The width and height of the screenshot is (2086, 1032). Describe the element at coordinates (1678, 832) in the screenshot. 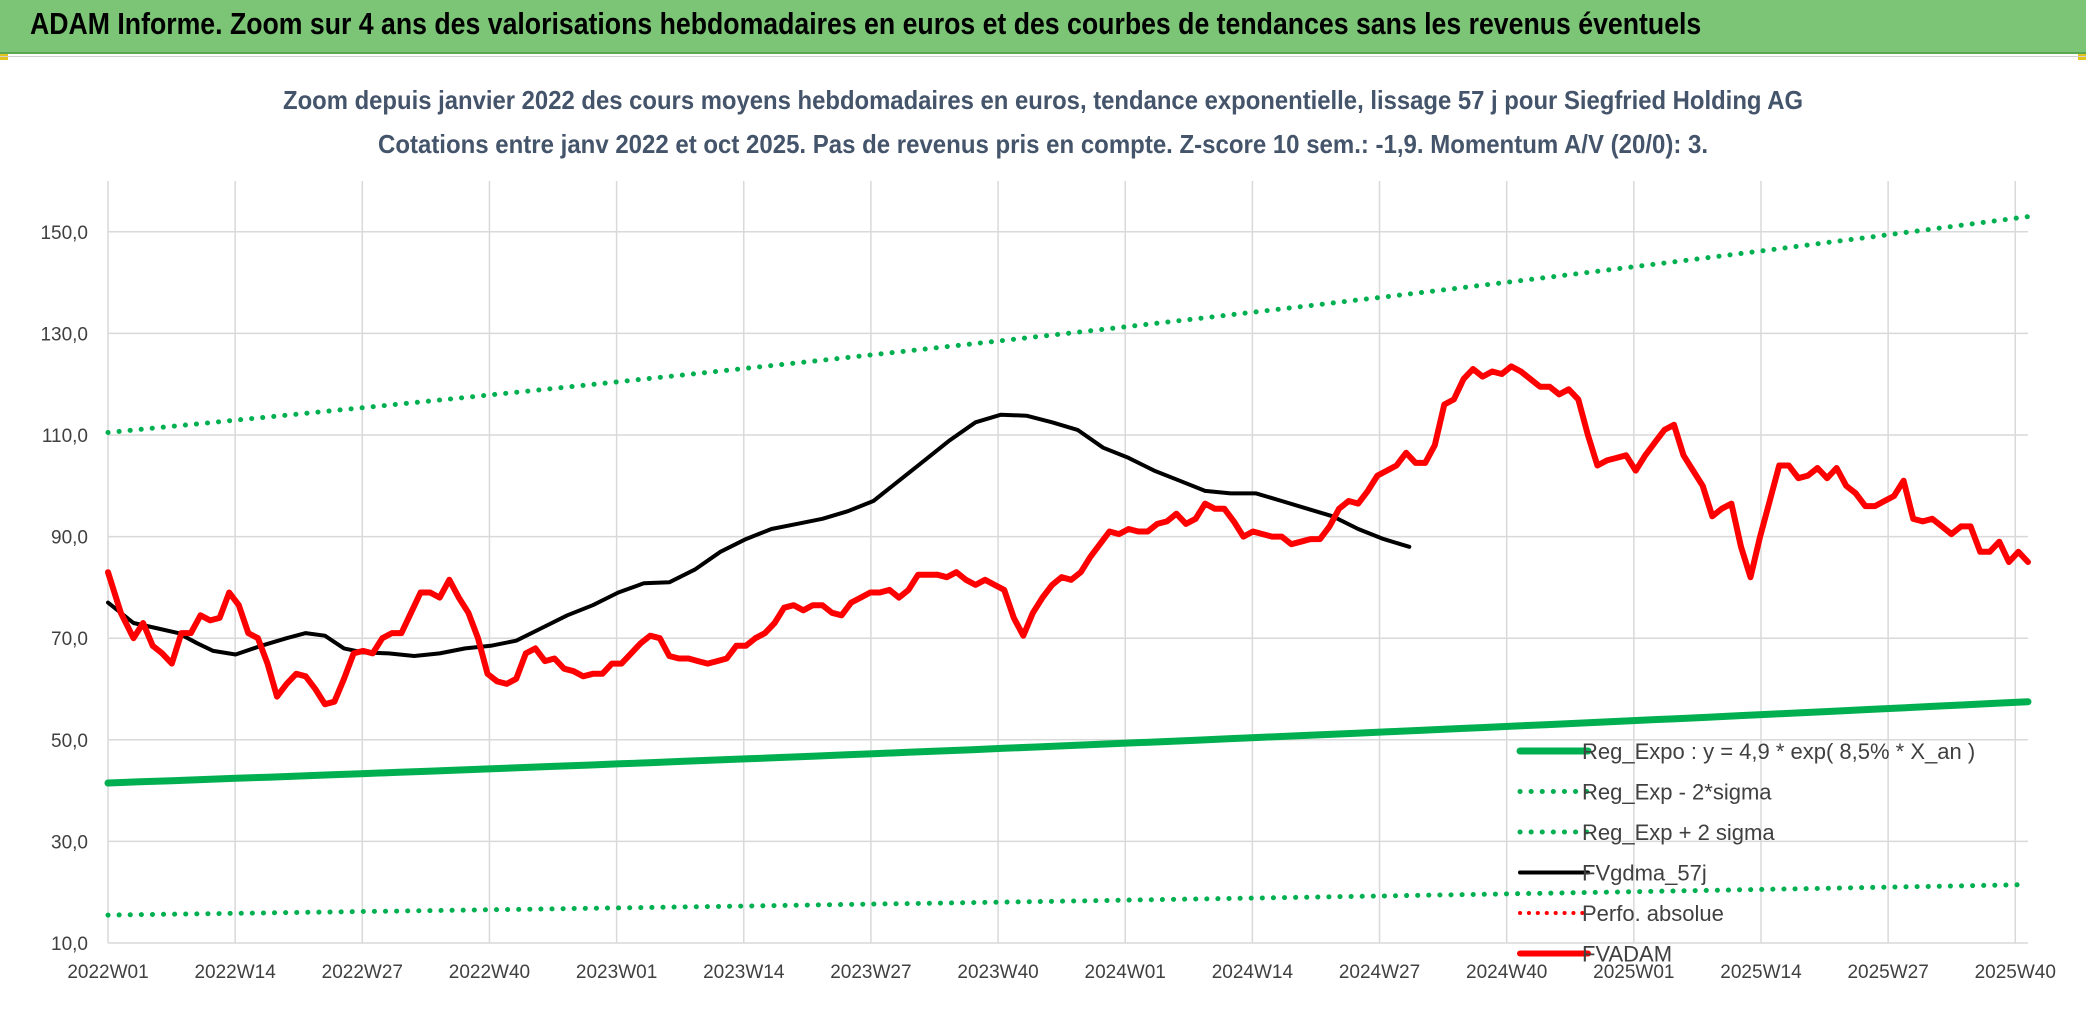

I see `legend-label: Reg_Exp + 2 sigma` at that location.